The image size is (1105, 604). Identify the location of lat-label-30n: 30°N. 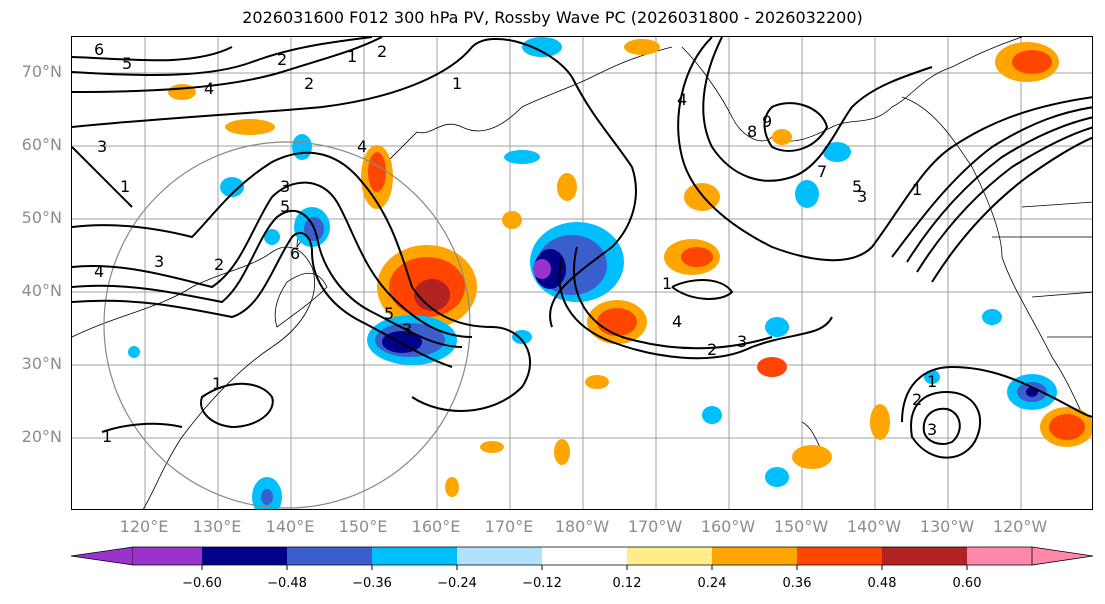
(41, 363).